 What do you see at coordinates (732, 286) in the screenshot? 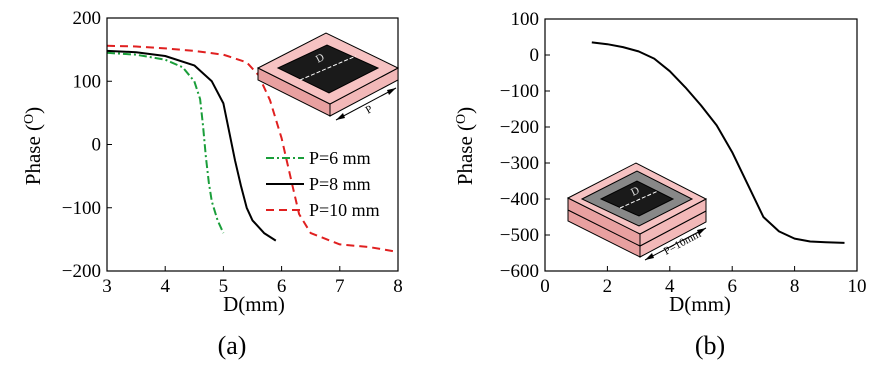
I see `panel-b-xtick-label: 6` at bounding box center [732, 286].